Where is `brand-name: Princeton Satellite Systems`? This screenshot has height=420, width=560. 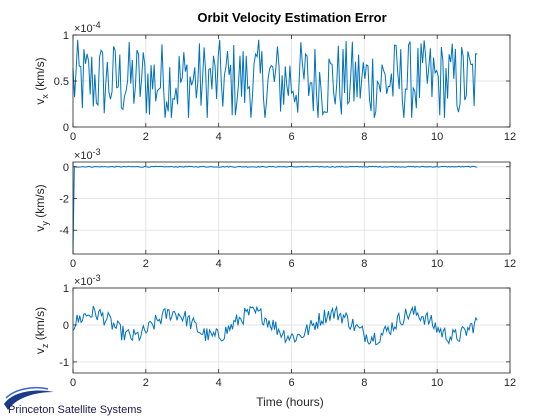
brand-name: Princeton Satellite Systems is located at coordinates (75, 410).